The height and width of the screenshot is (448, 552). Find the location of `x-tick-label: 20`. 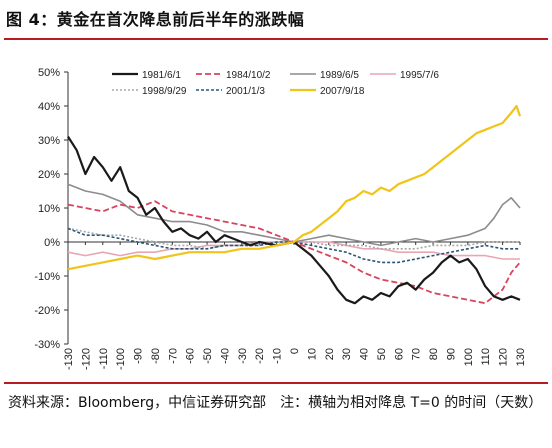

x-tick-label: 20 is located at coordinates (330, 354).